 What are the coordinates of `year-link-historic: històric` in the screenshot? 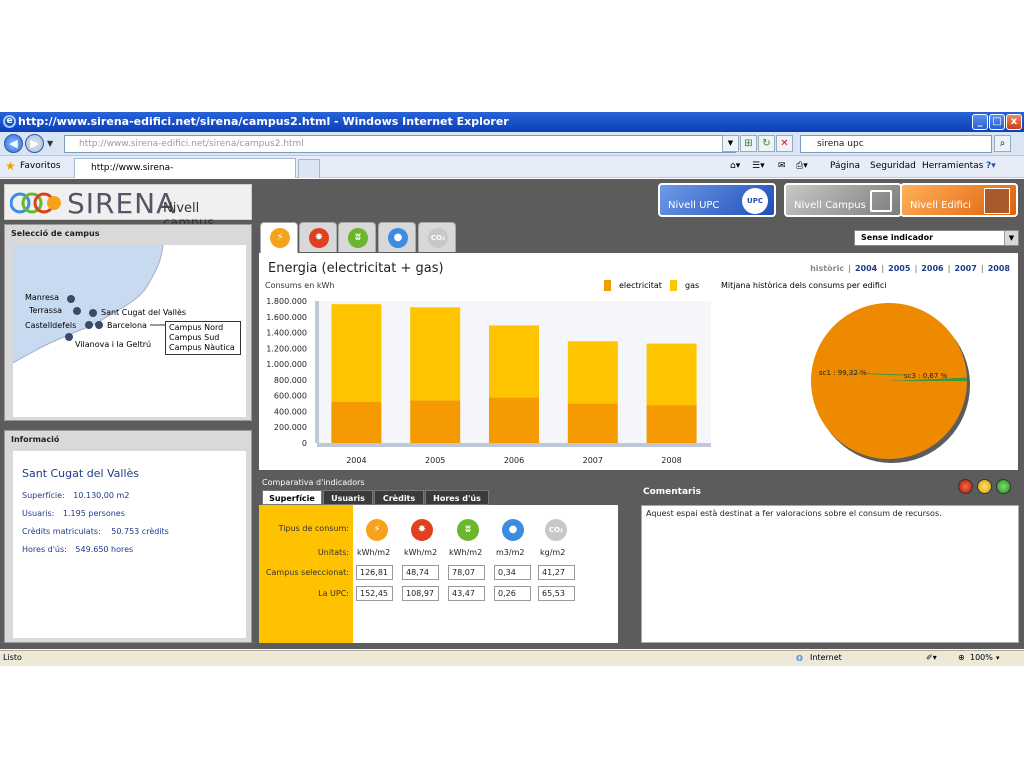 It's located at (827, 268).